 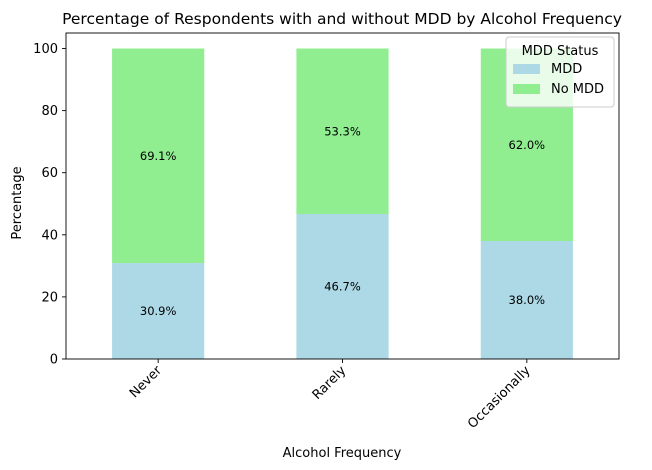 I want to click on bar-mdd-never, so click(x=158, y=311).